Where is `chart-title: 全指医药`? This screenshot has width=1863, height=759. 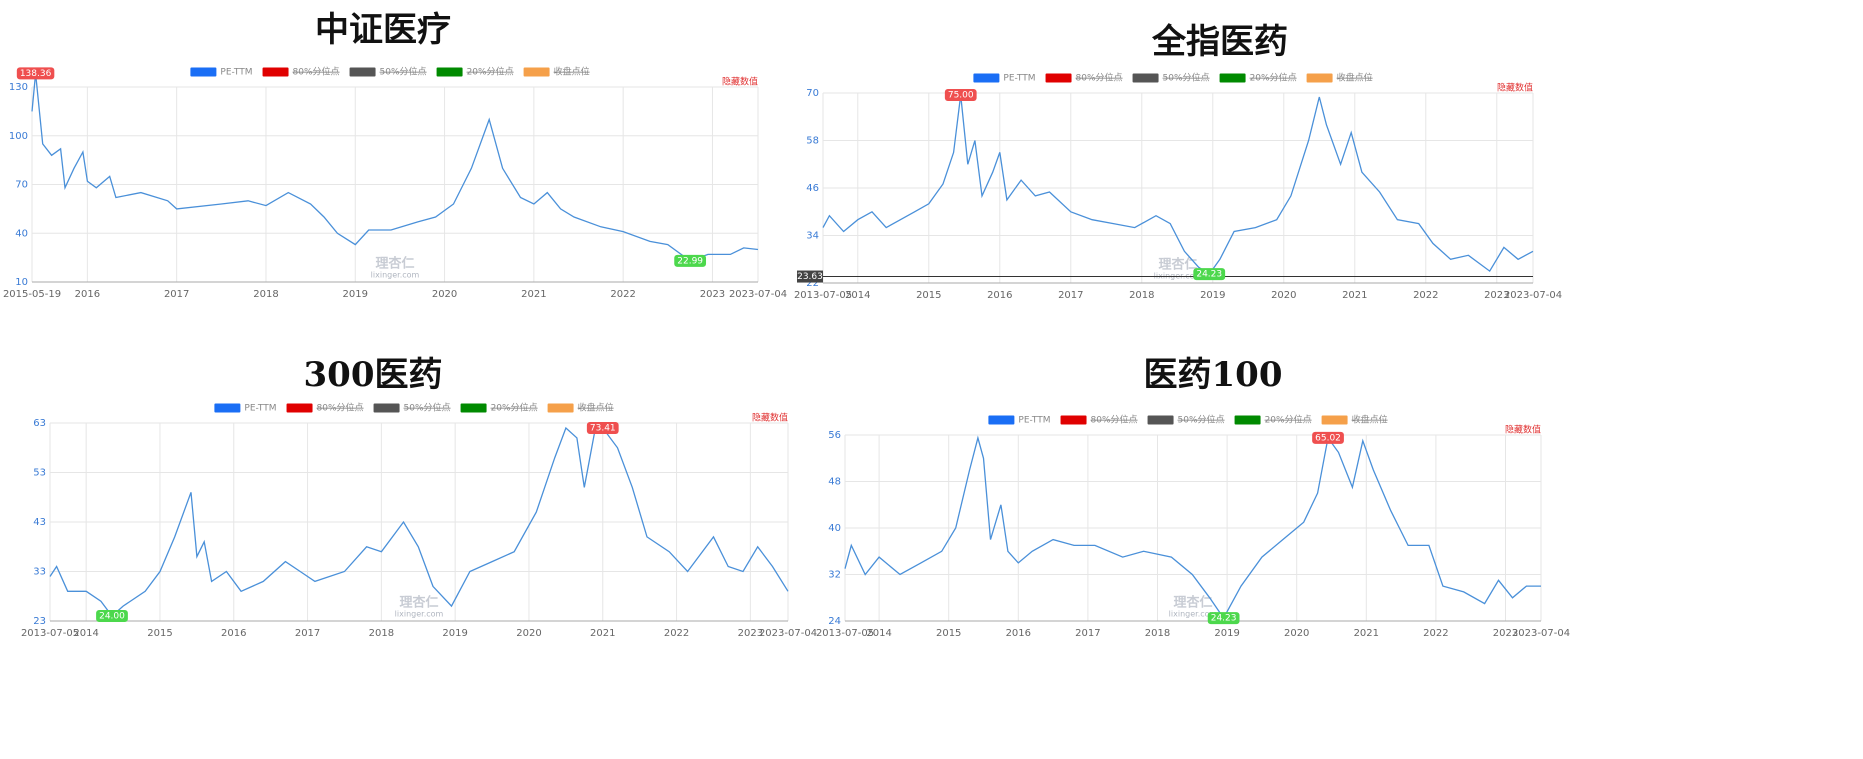 chart-title: 全指医药 is located at coordinates (1219, 42).